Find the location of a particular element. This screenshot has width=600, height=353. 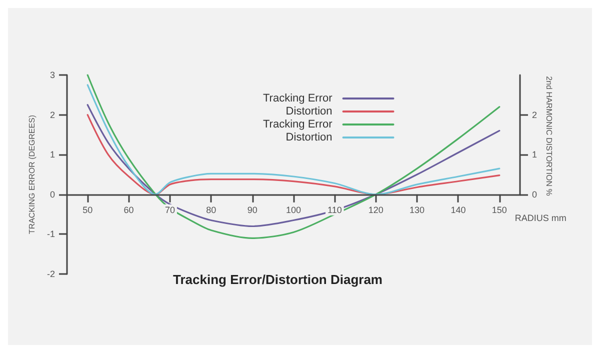

x-tick-label: 80 is located at coordinates (211, 209).